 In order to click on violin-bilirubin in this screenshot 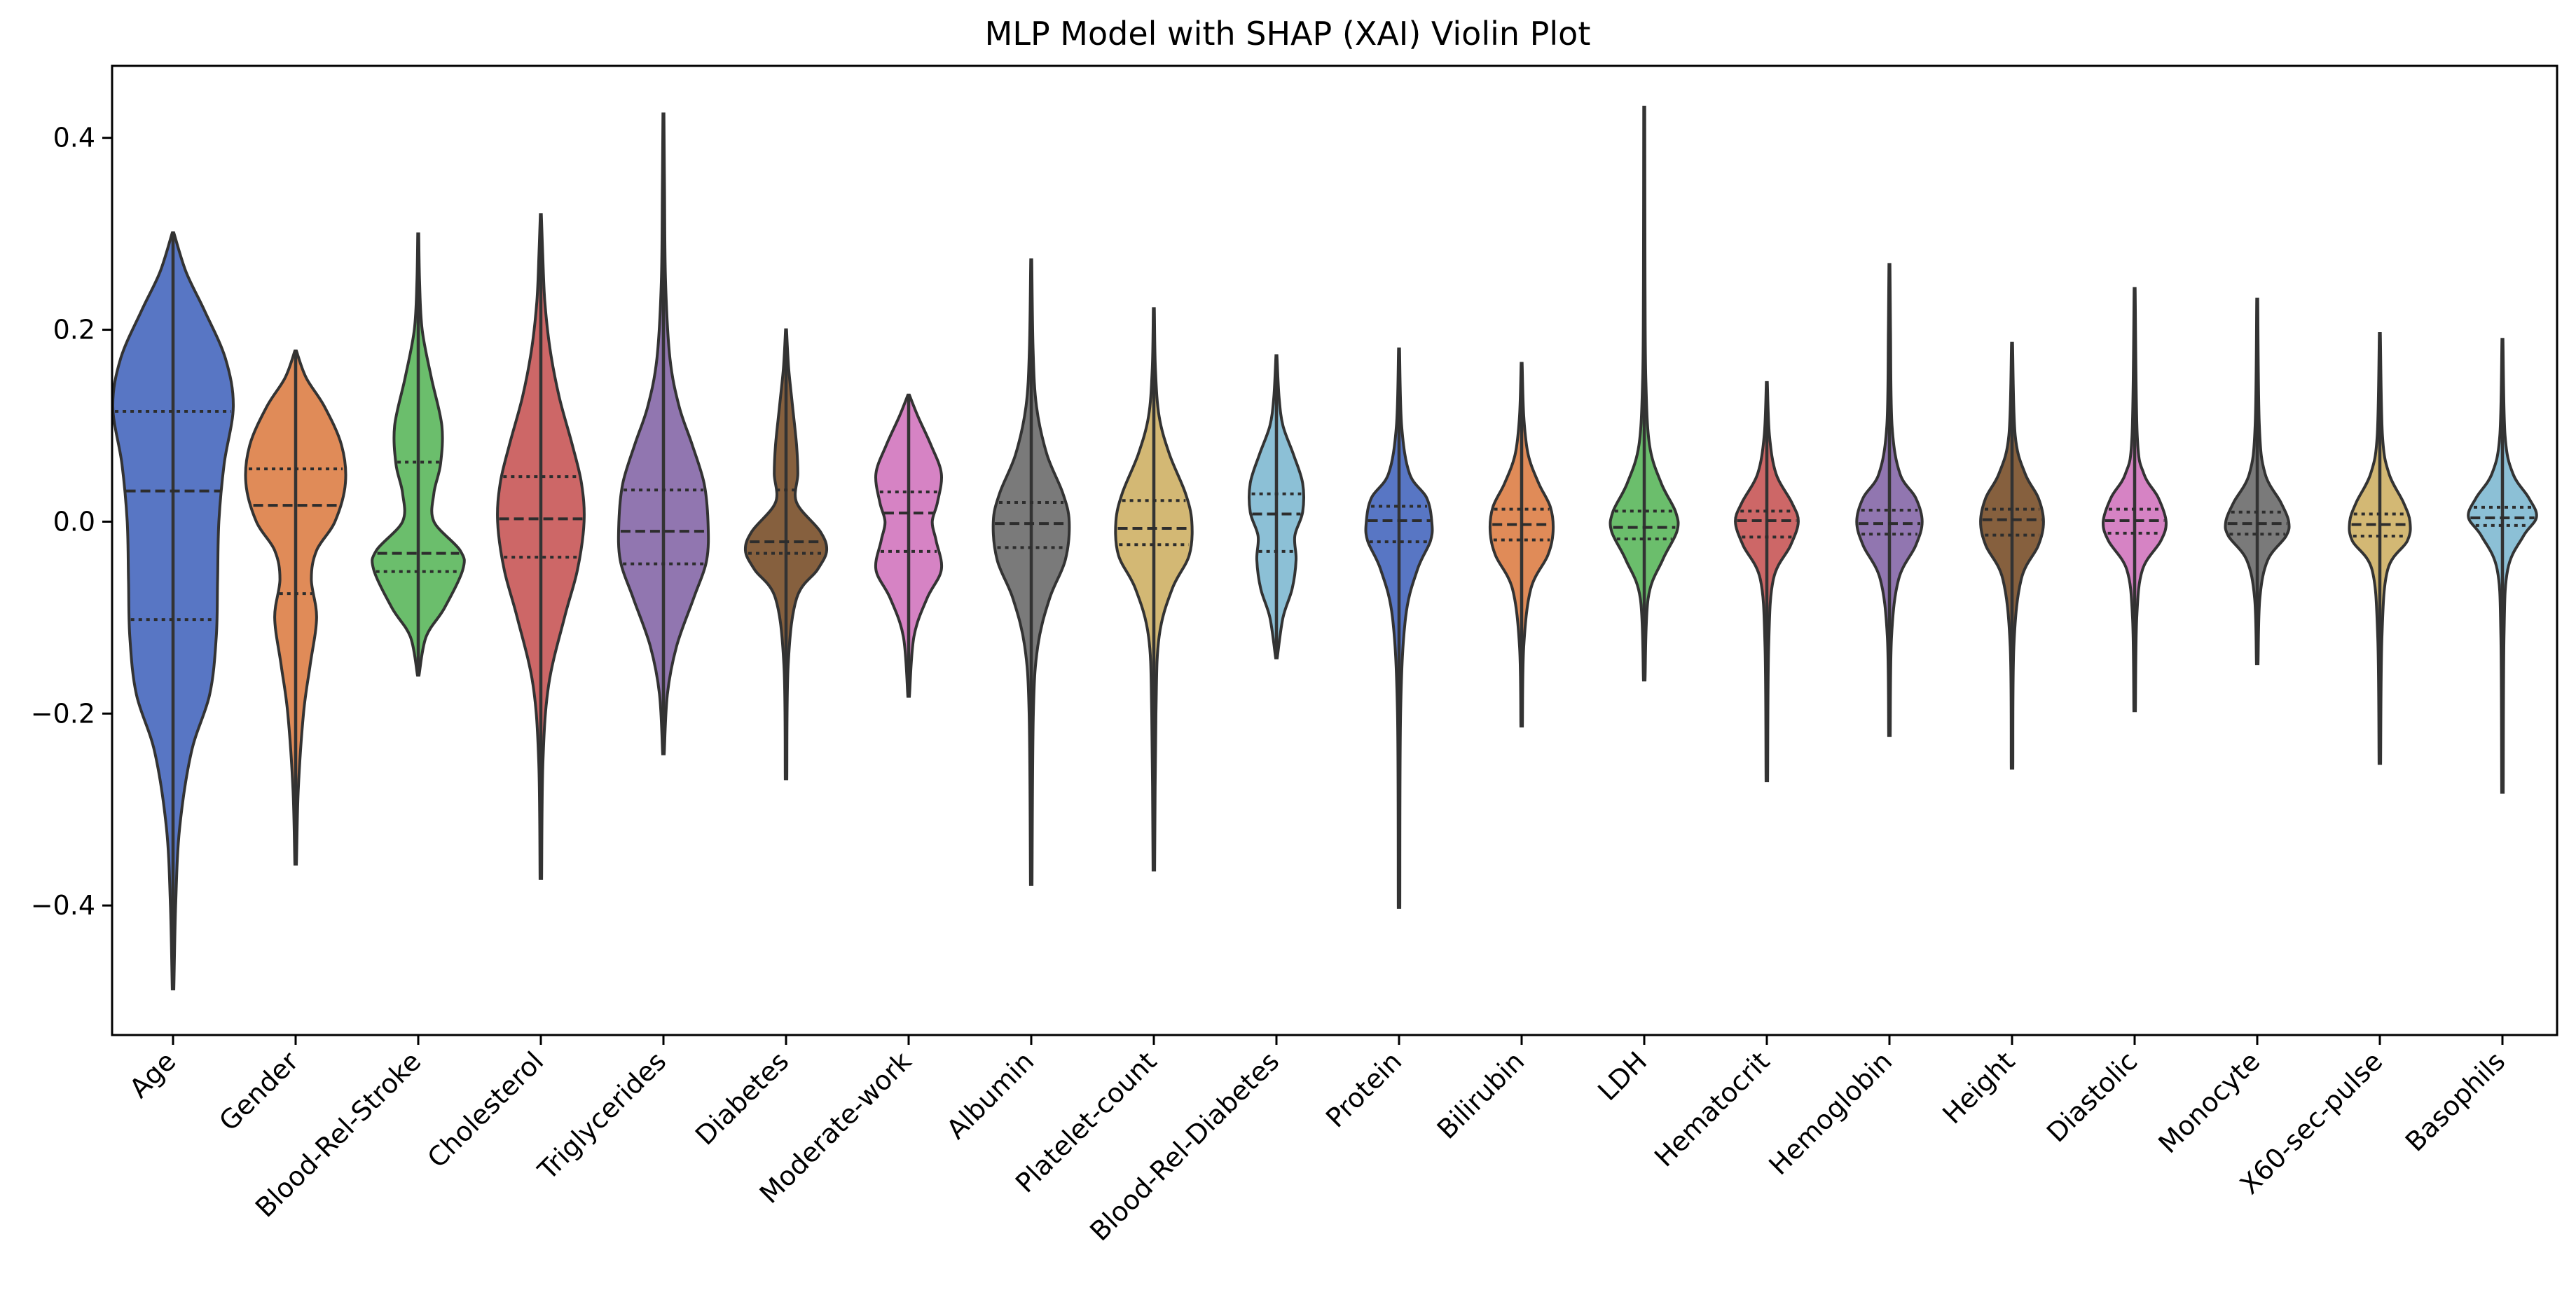, I will do `click(1521, 545)`.